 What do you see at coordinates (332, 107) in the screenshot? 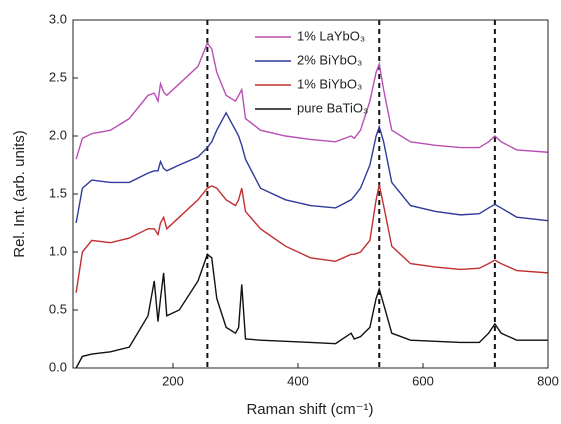
I see `legend-label: pure BaTiO₃` at bounding box center [332, 107].